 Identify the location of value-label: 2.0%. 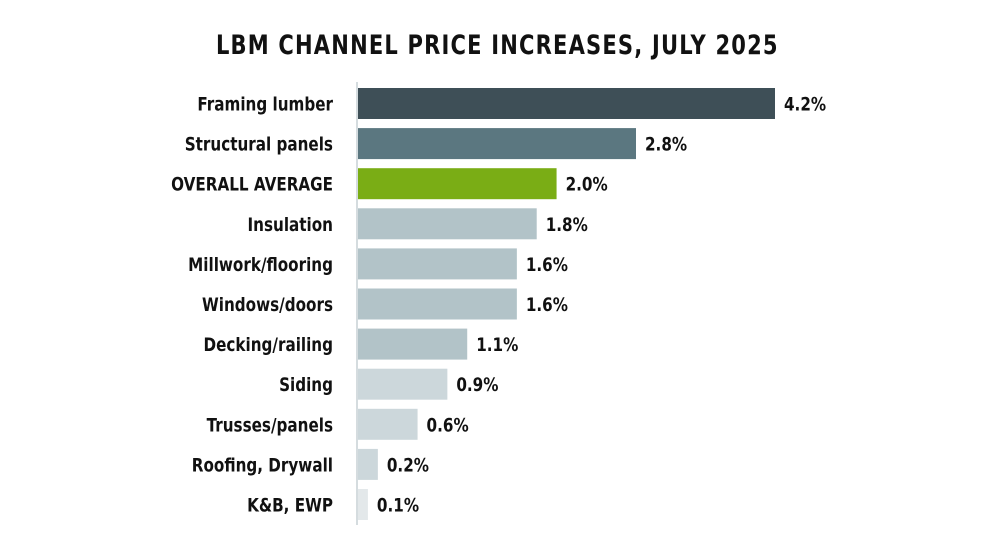
(587, 185).